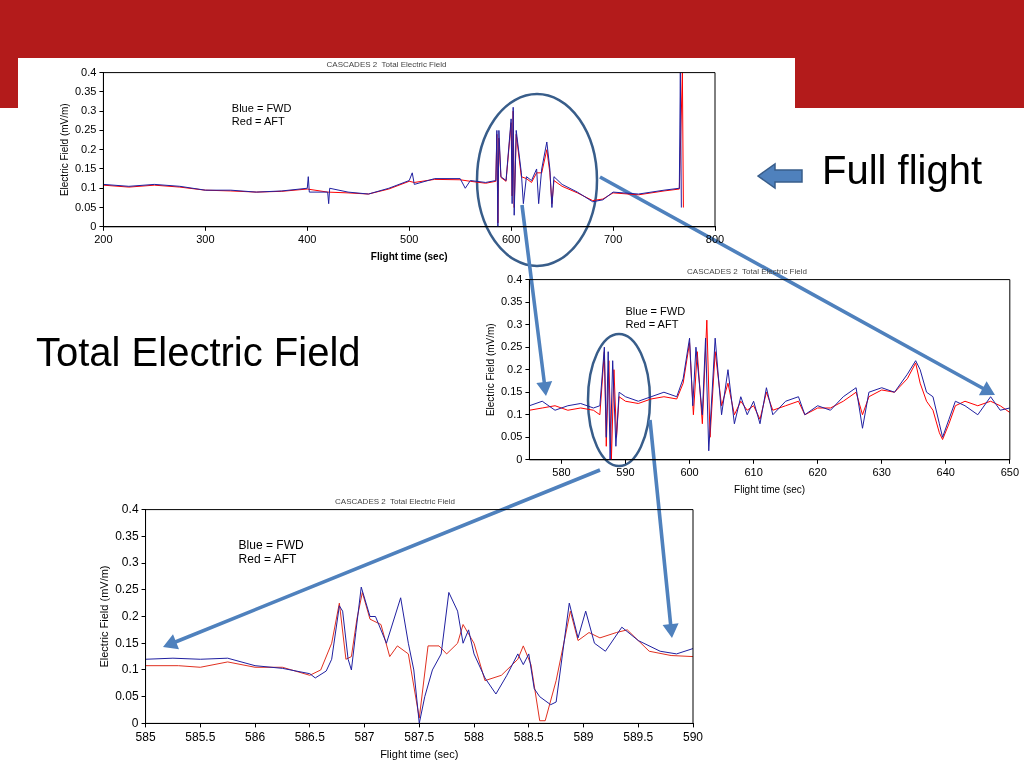  What do you see at coordinates (583, 736) in the screenshot?
I see `x-tick-label: 589` at bounding box center [583, 736].